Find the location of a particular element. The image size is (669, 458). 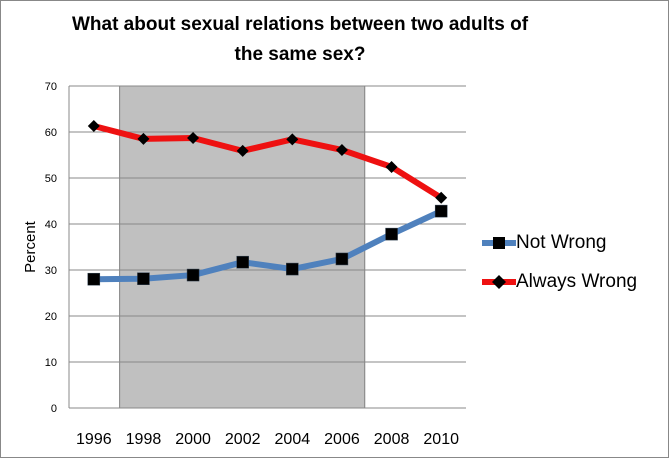

x-tick-label: 2002 is located at coordinates (243, 439).